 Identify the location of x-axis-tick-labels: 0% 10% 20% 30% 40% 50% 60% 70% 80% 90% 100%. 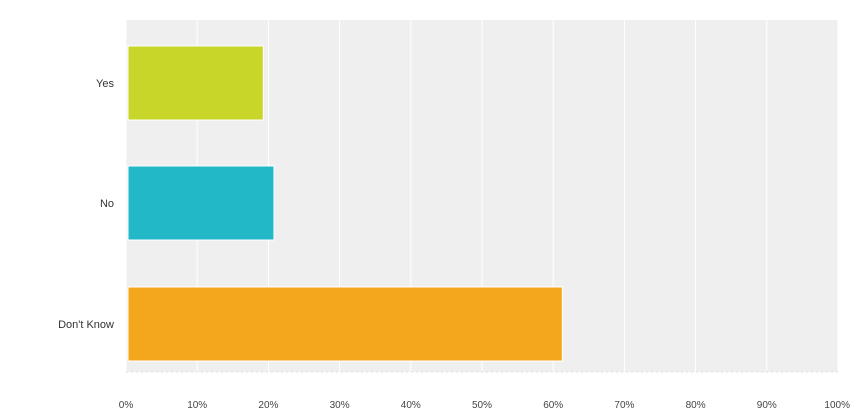
(484, 405).